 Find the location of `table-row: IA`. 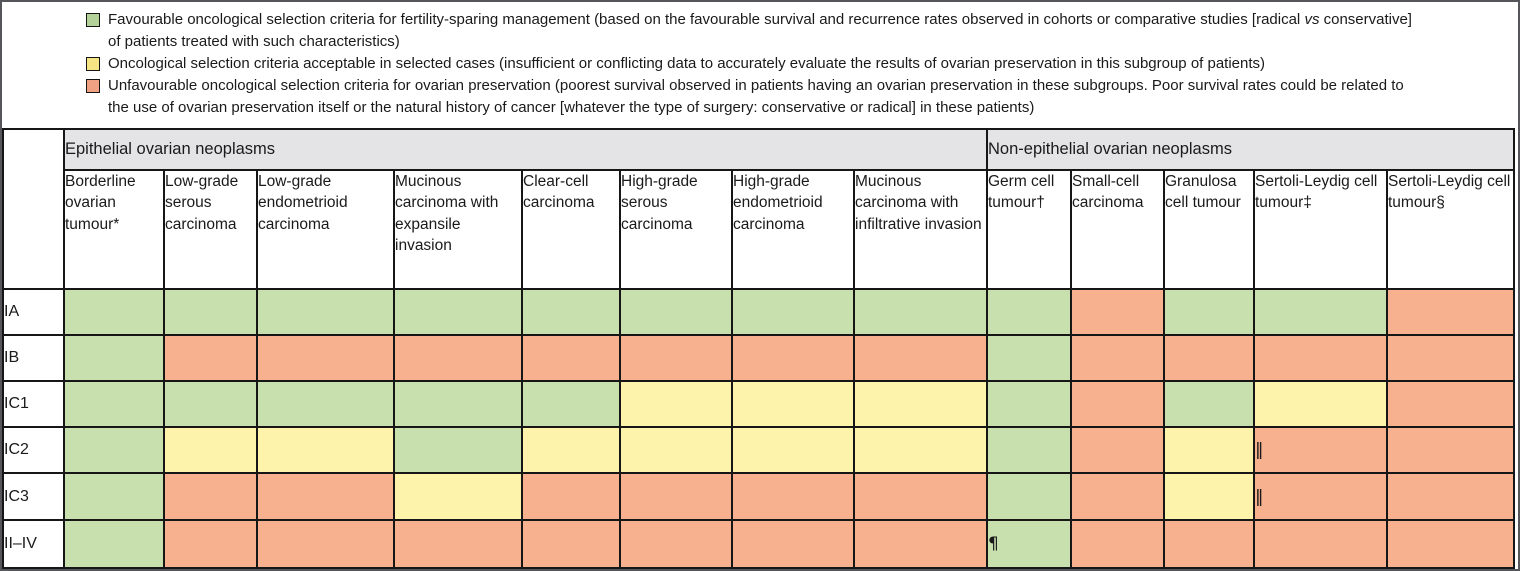

table-row: IA is located at coordinates (758, 312).